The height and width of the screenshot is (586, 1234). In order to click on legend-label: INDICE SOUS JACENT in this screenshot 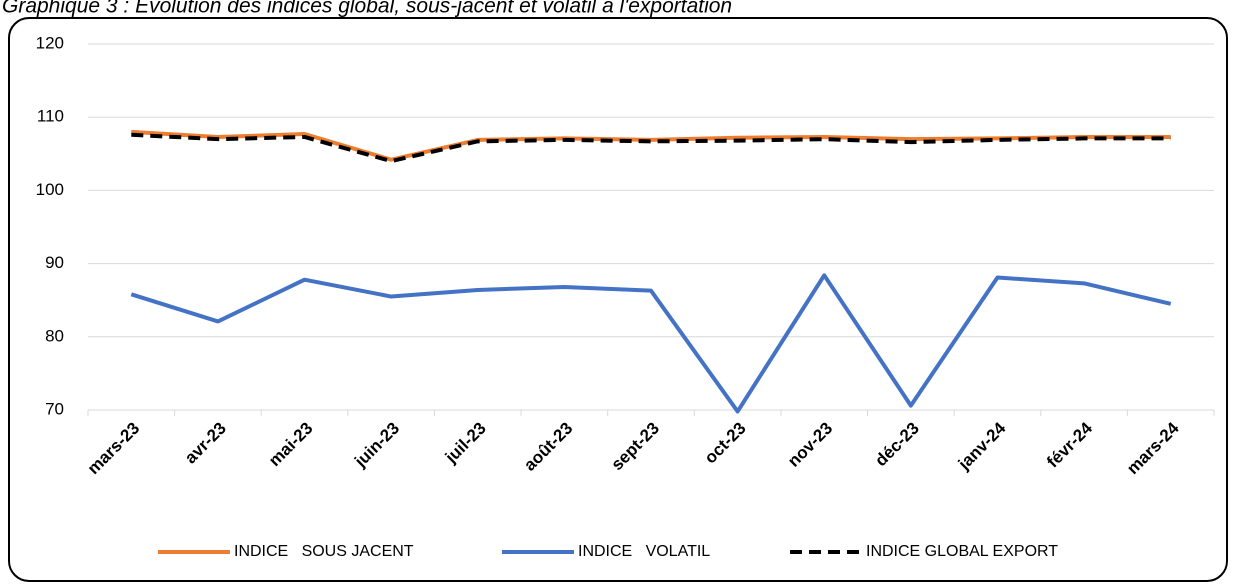, I will do `click(324, 551)`.